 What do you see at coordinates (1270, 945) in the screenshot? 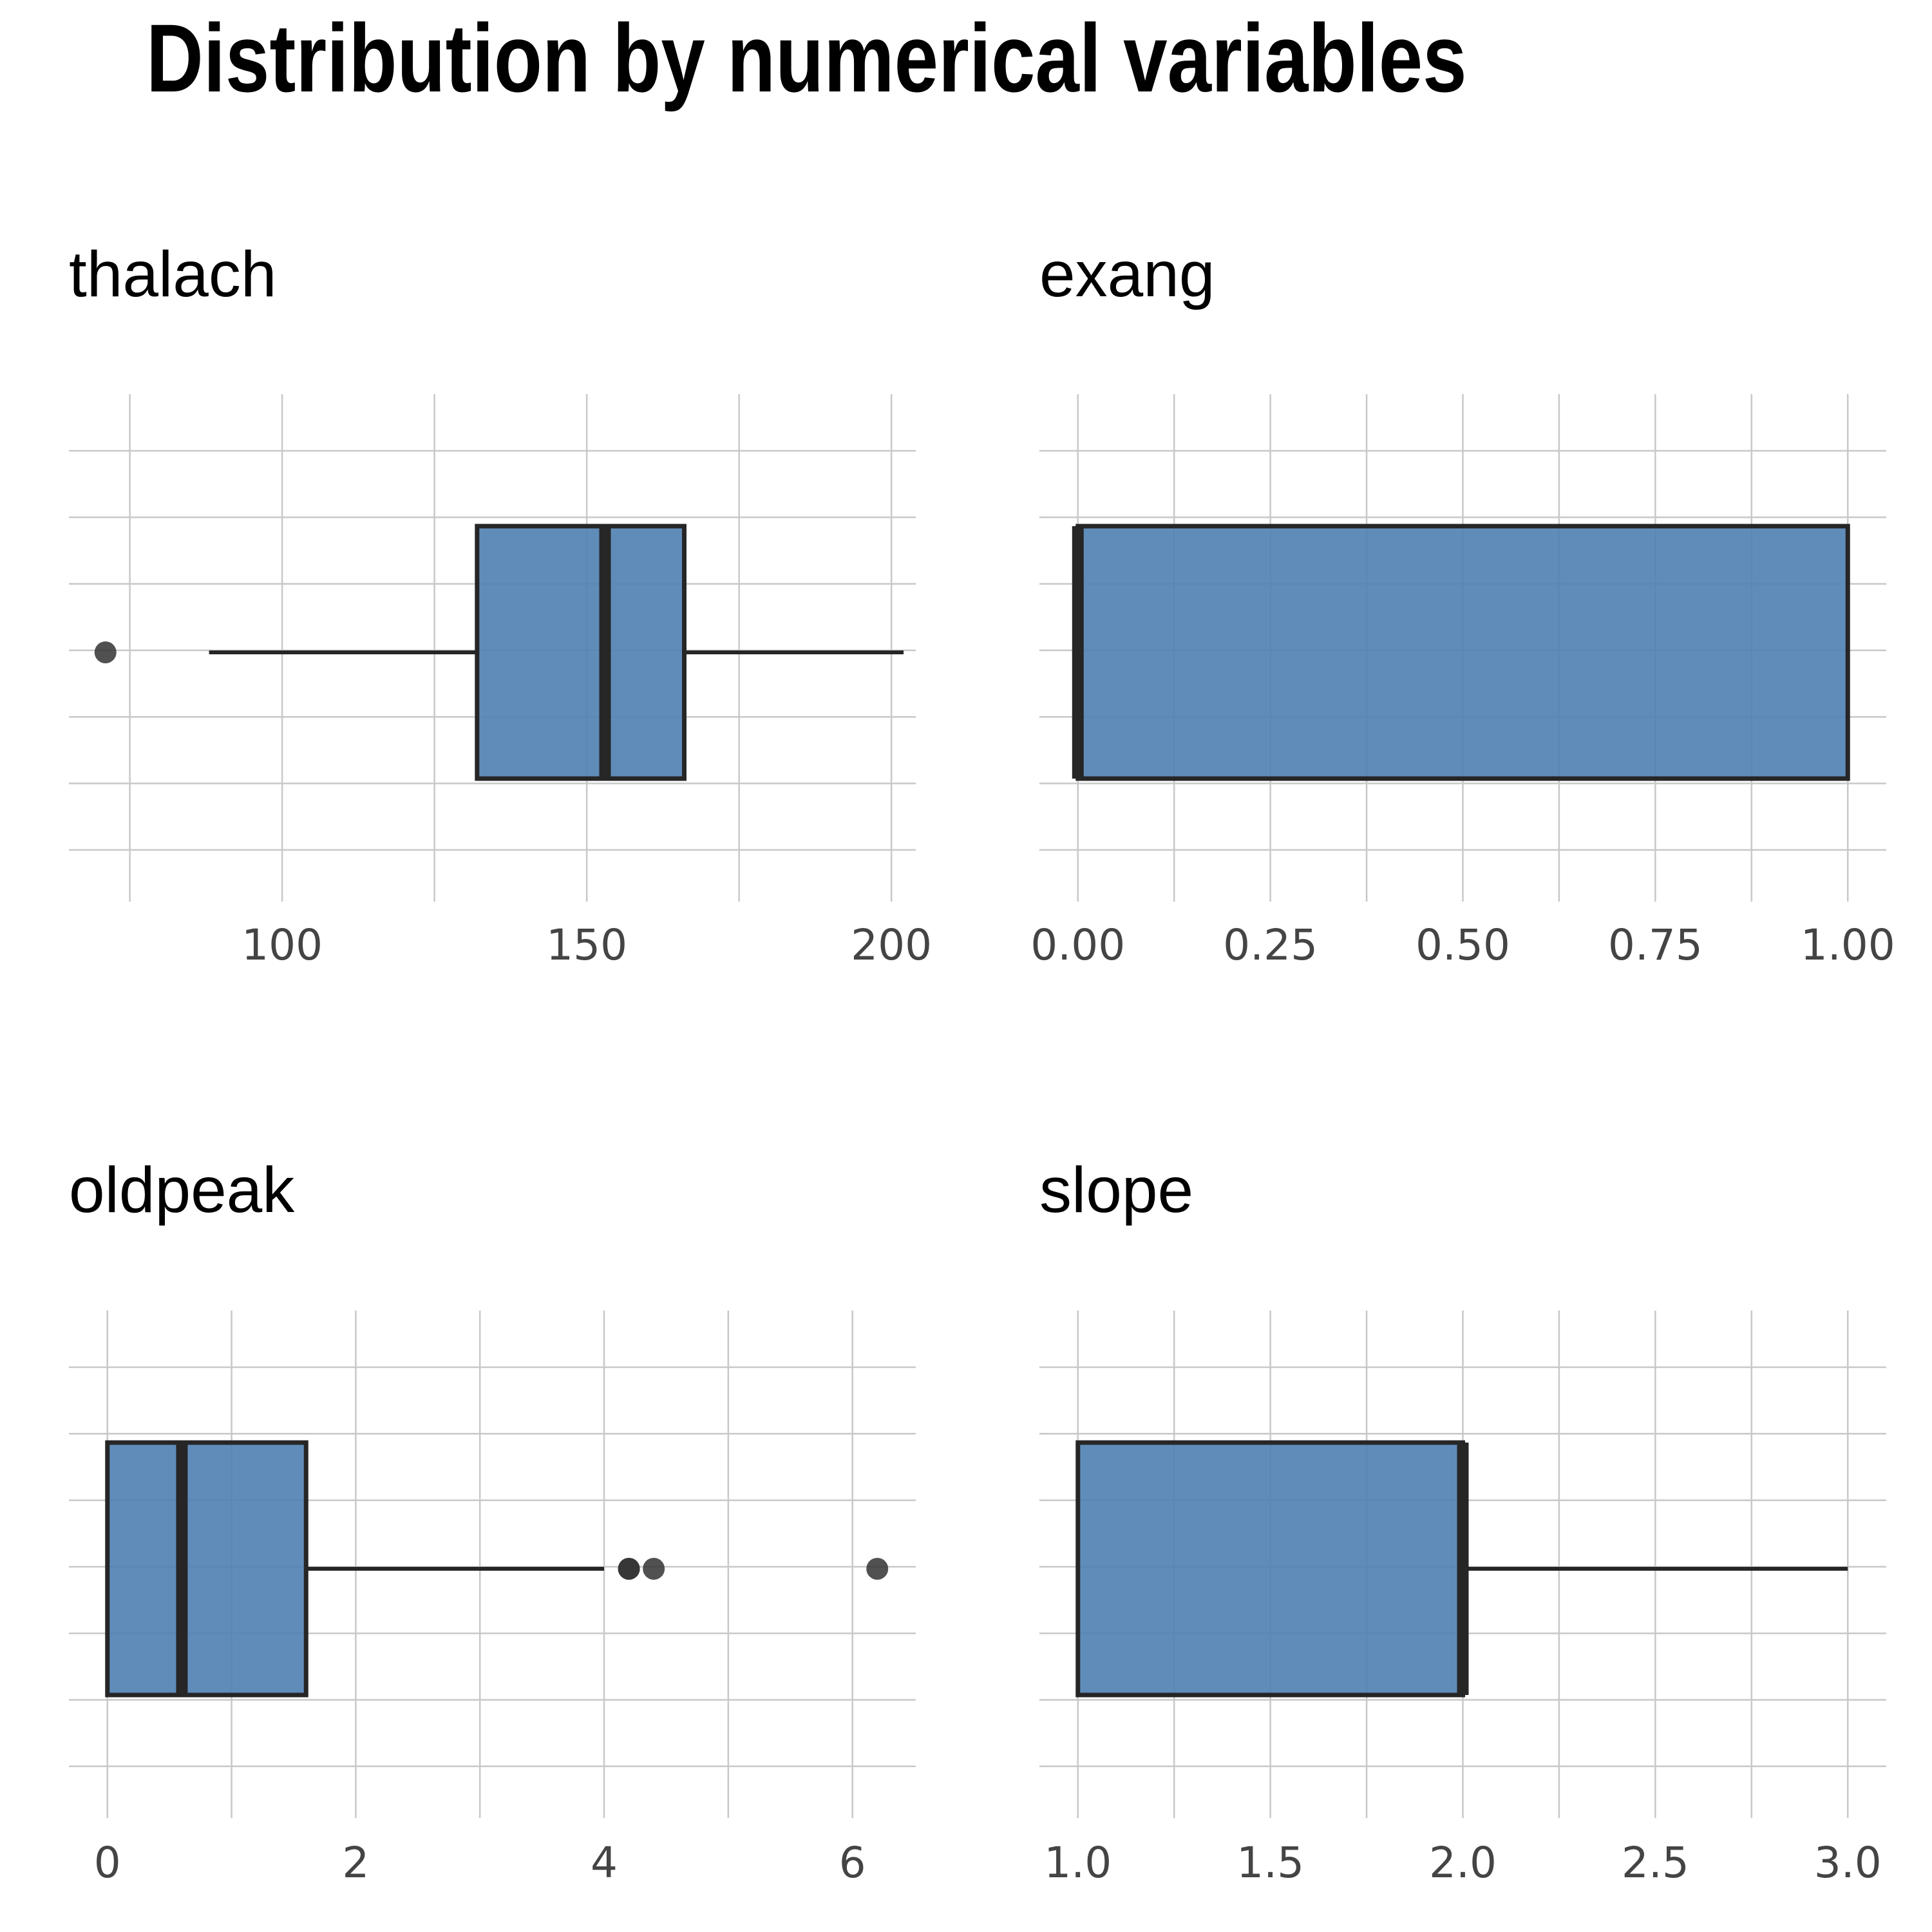
I see `x-tick-label: 0.25` at bounding box center [1270, 945].